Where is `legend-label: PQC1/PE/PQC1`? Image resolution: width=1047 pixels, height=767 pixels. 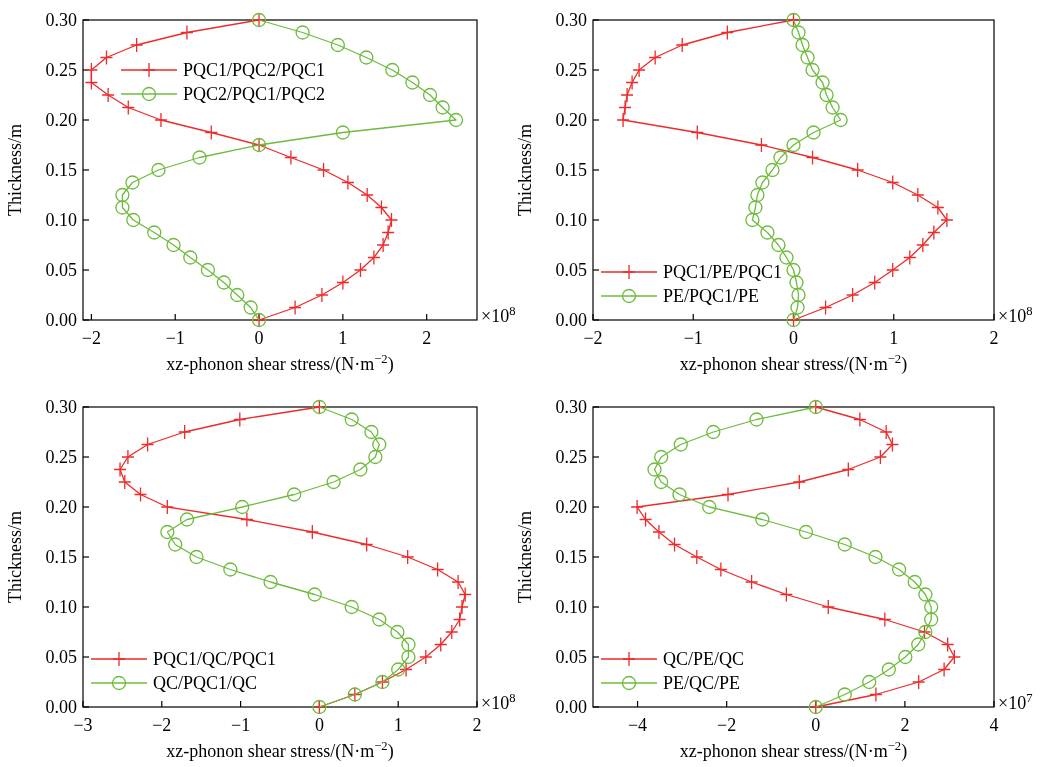 legend-label: PQC1/PE/PQC1 is located at coordinates (723, 272).